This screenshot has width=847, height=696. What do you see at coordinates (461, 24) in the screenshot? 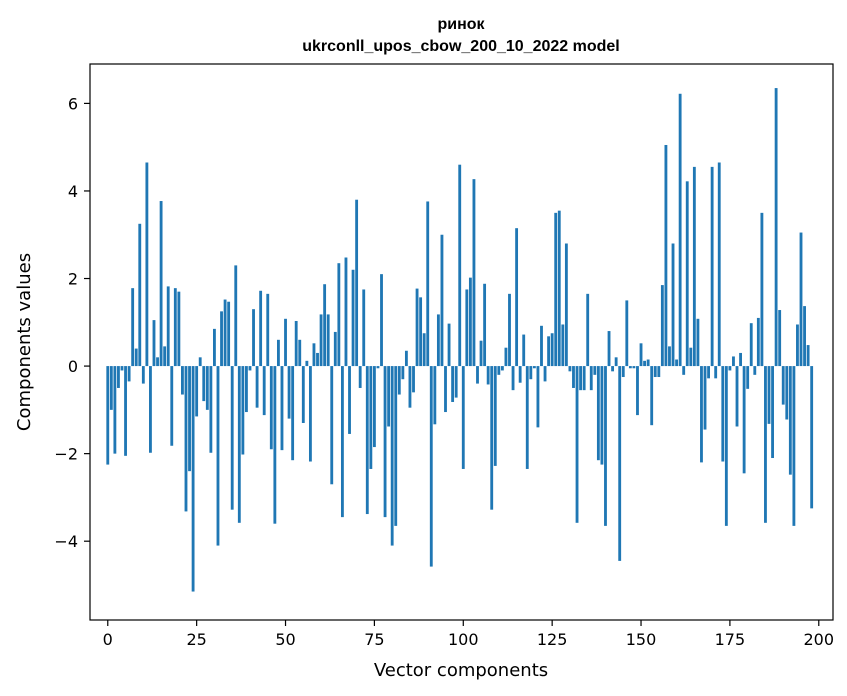
I see `chart-title-line1: ринок` at bounding box center [461, 24].